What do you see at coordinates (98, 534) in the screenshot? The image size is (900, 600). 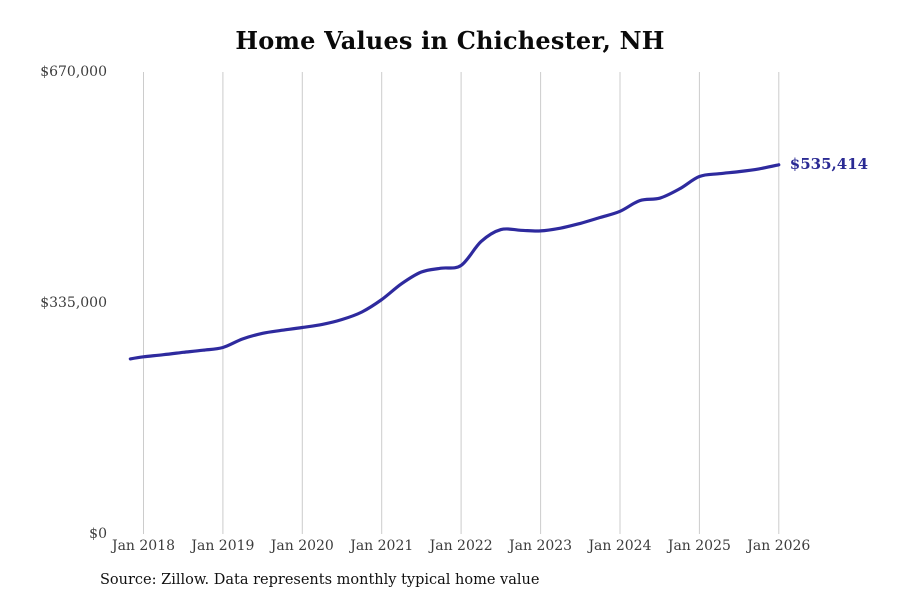 I see `y-tick-label: $0` at bounding box center [98, 534].